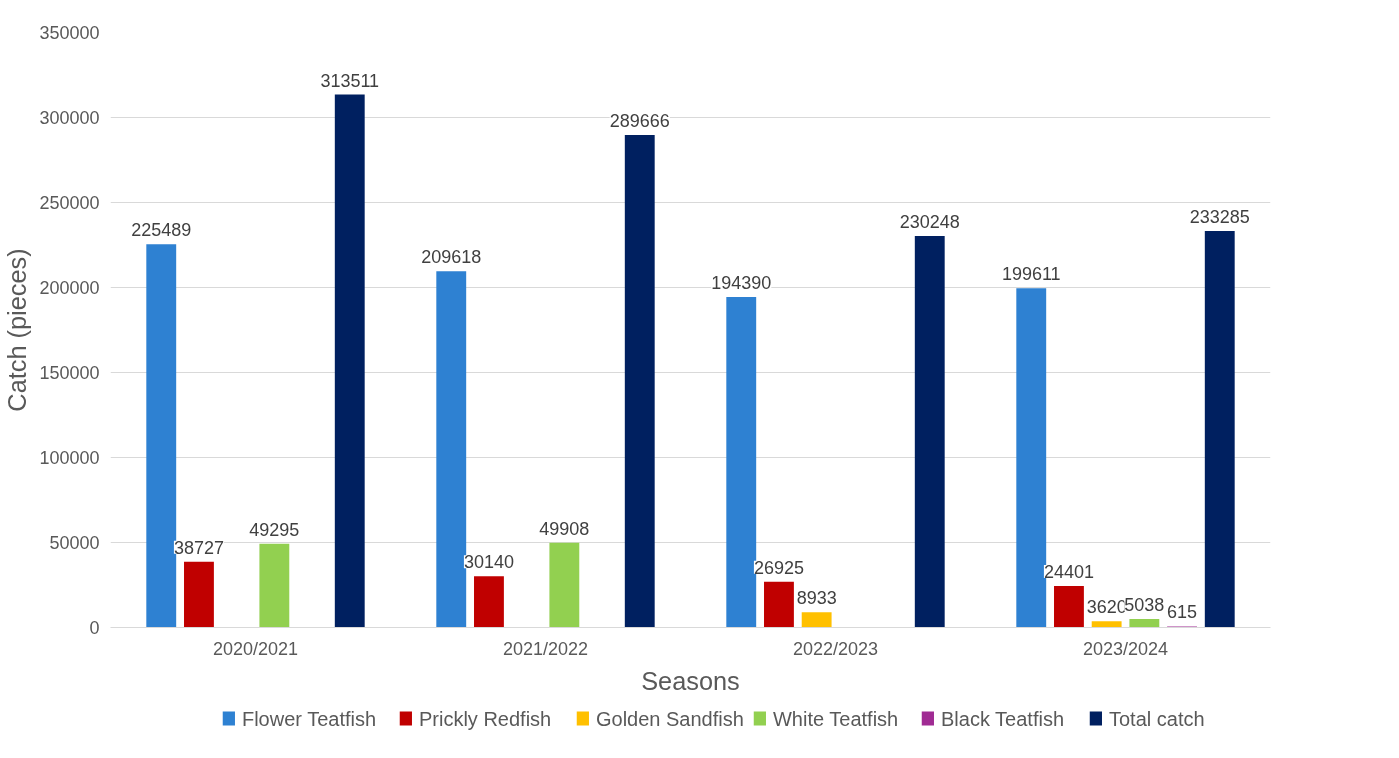  Describe the element at coordinates (639, 121) in the screenshot. I see `data-label: 289666` at that location.